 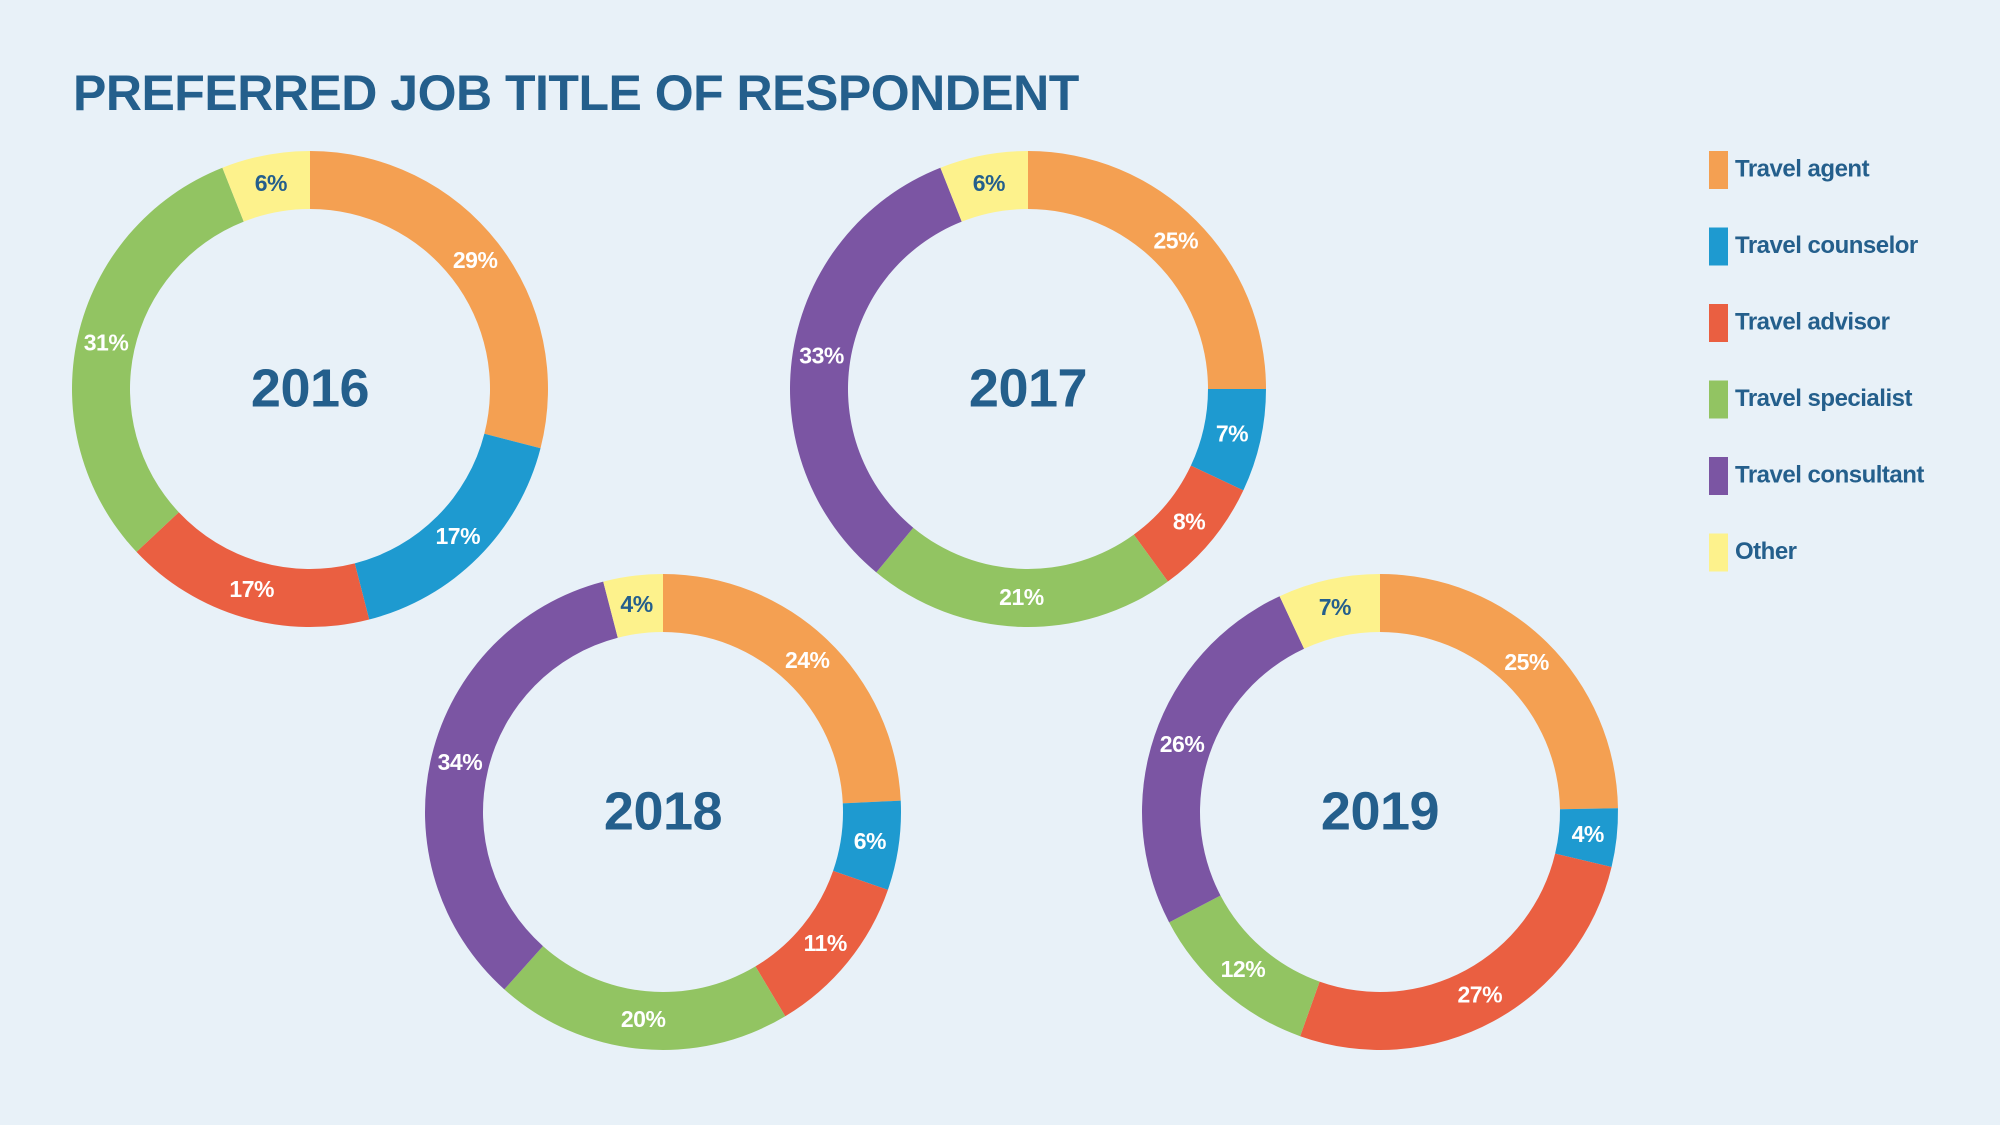 What do you see at coordinates (106, 342) in the screenshot?
I see `data-label: 31%` at bounding box center [106, 342].